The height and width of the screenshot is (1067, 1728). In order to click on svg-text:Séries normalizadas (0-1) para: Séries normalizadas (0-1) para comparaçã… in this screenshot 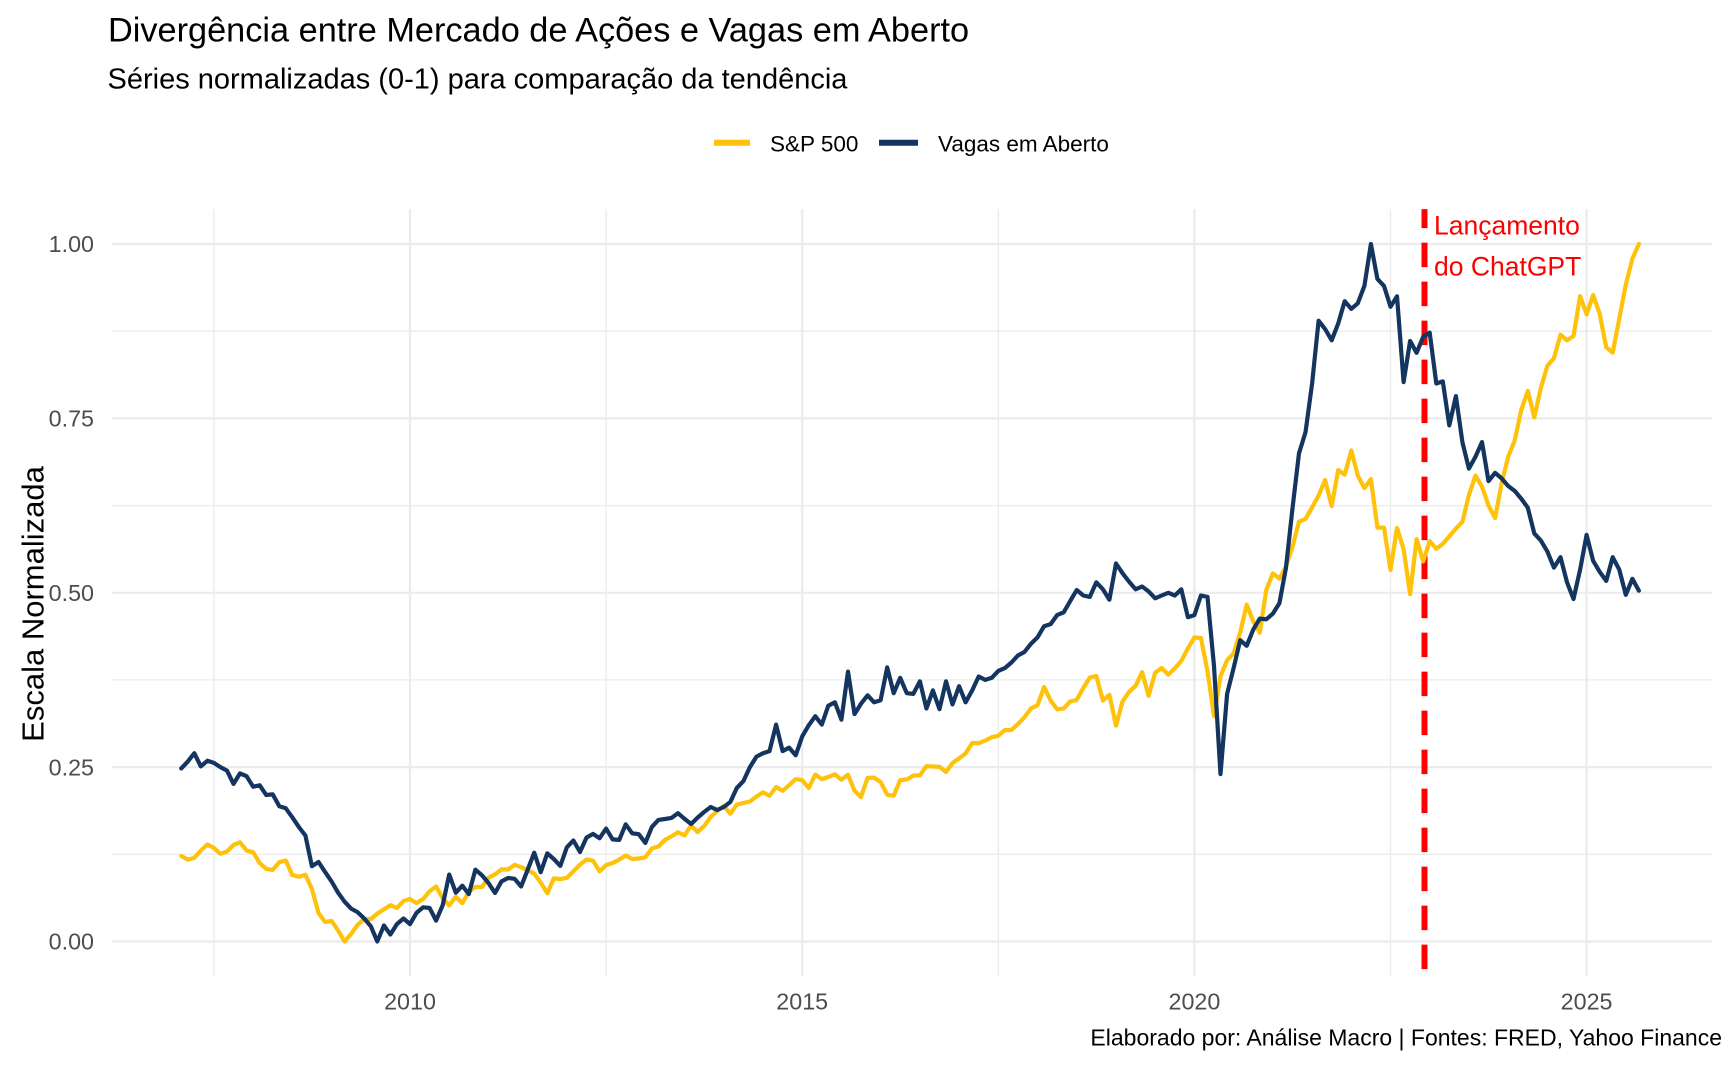, I will do `click(478, 79)`.